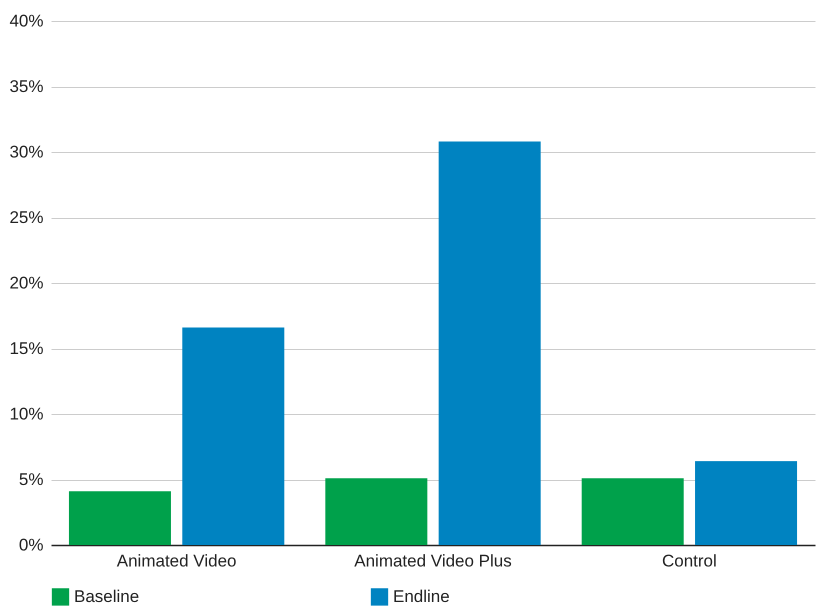 The image size is (827, 610). Describe the element at coordinates (26, 283) in the screenshot. I see `y-tick-label: 20%` at that location.